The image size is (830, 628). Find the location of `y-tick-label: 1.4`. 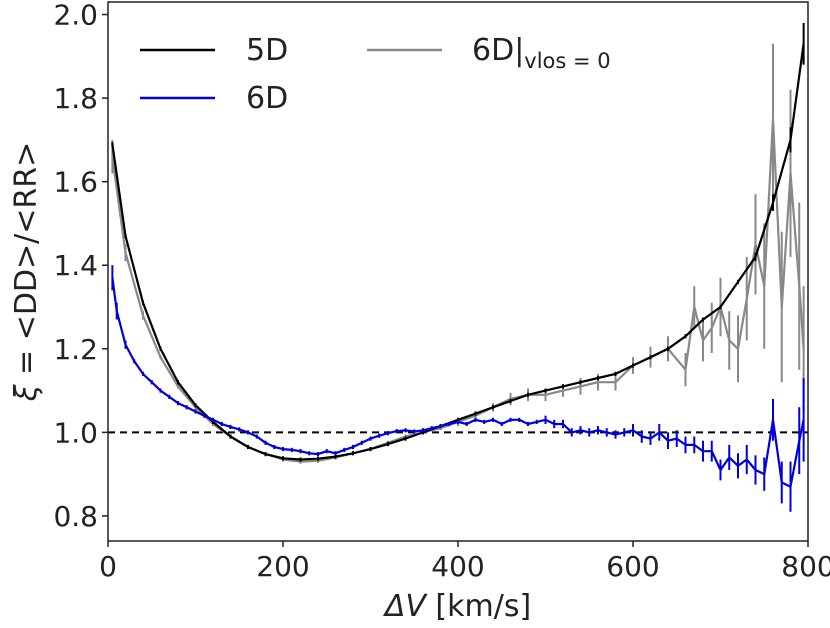

y-tick-label: 1.4 is located at coordinates (75, 265).